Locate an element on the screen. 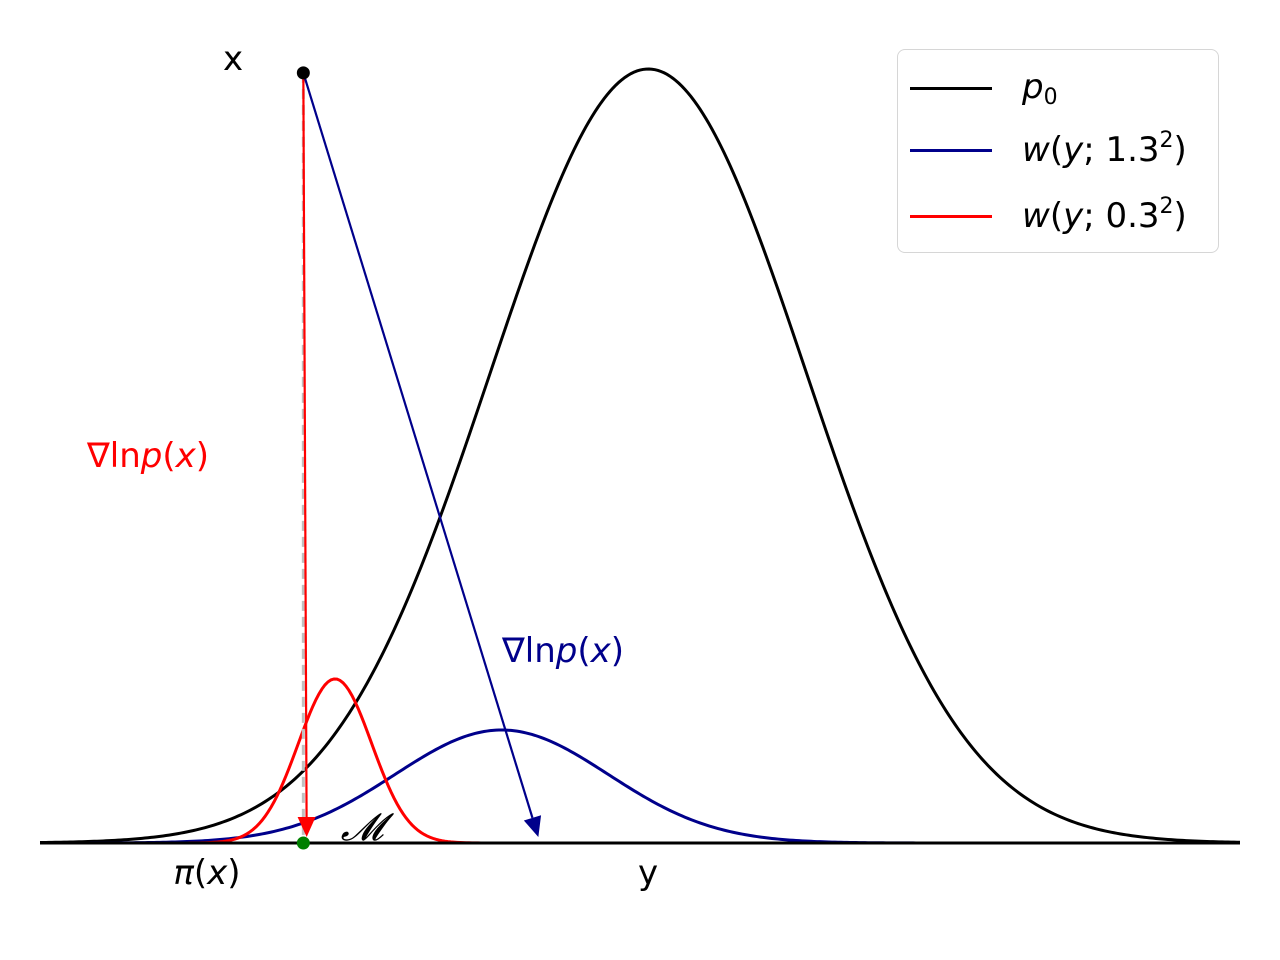 The image size is (1280, 960). point-x-label: x is located at coordinates (233, 59).